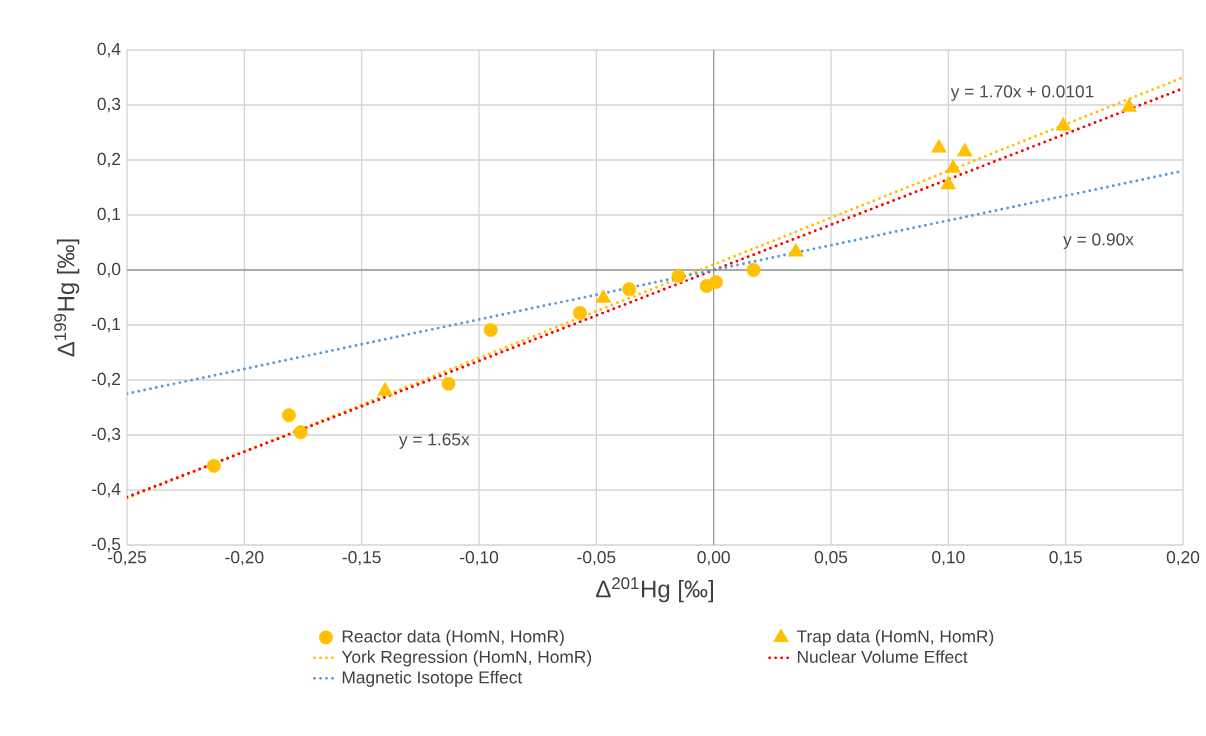 This screenshot has height=736, width=1206. What do you see at coordinates (453, 637) in the screenshot?
I see `legend-label: Reactor data (HomN, HomR)` at bounding box center [453, 637].